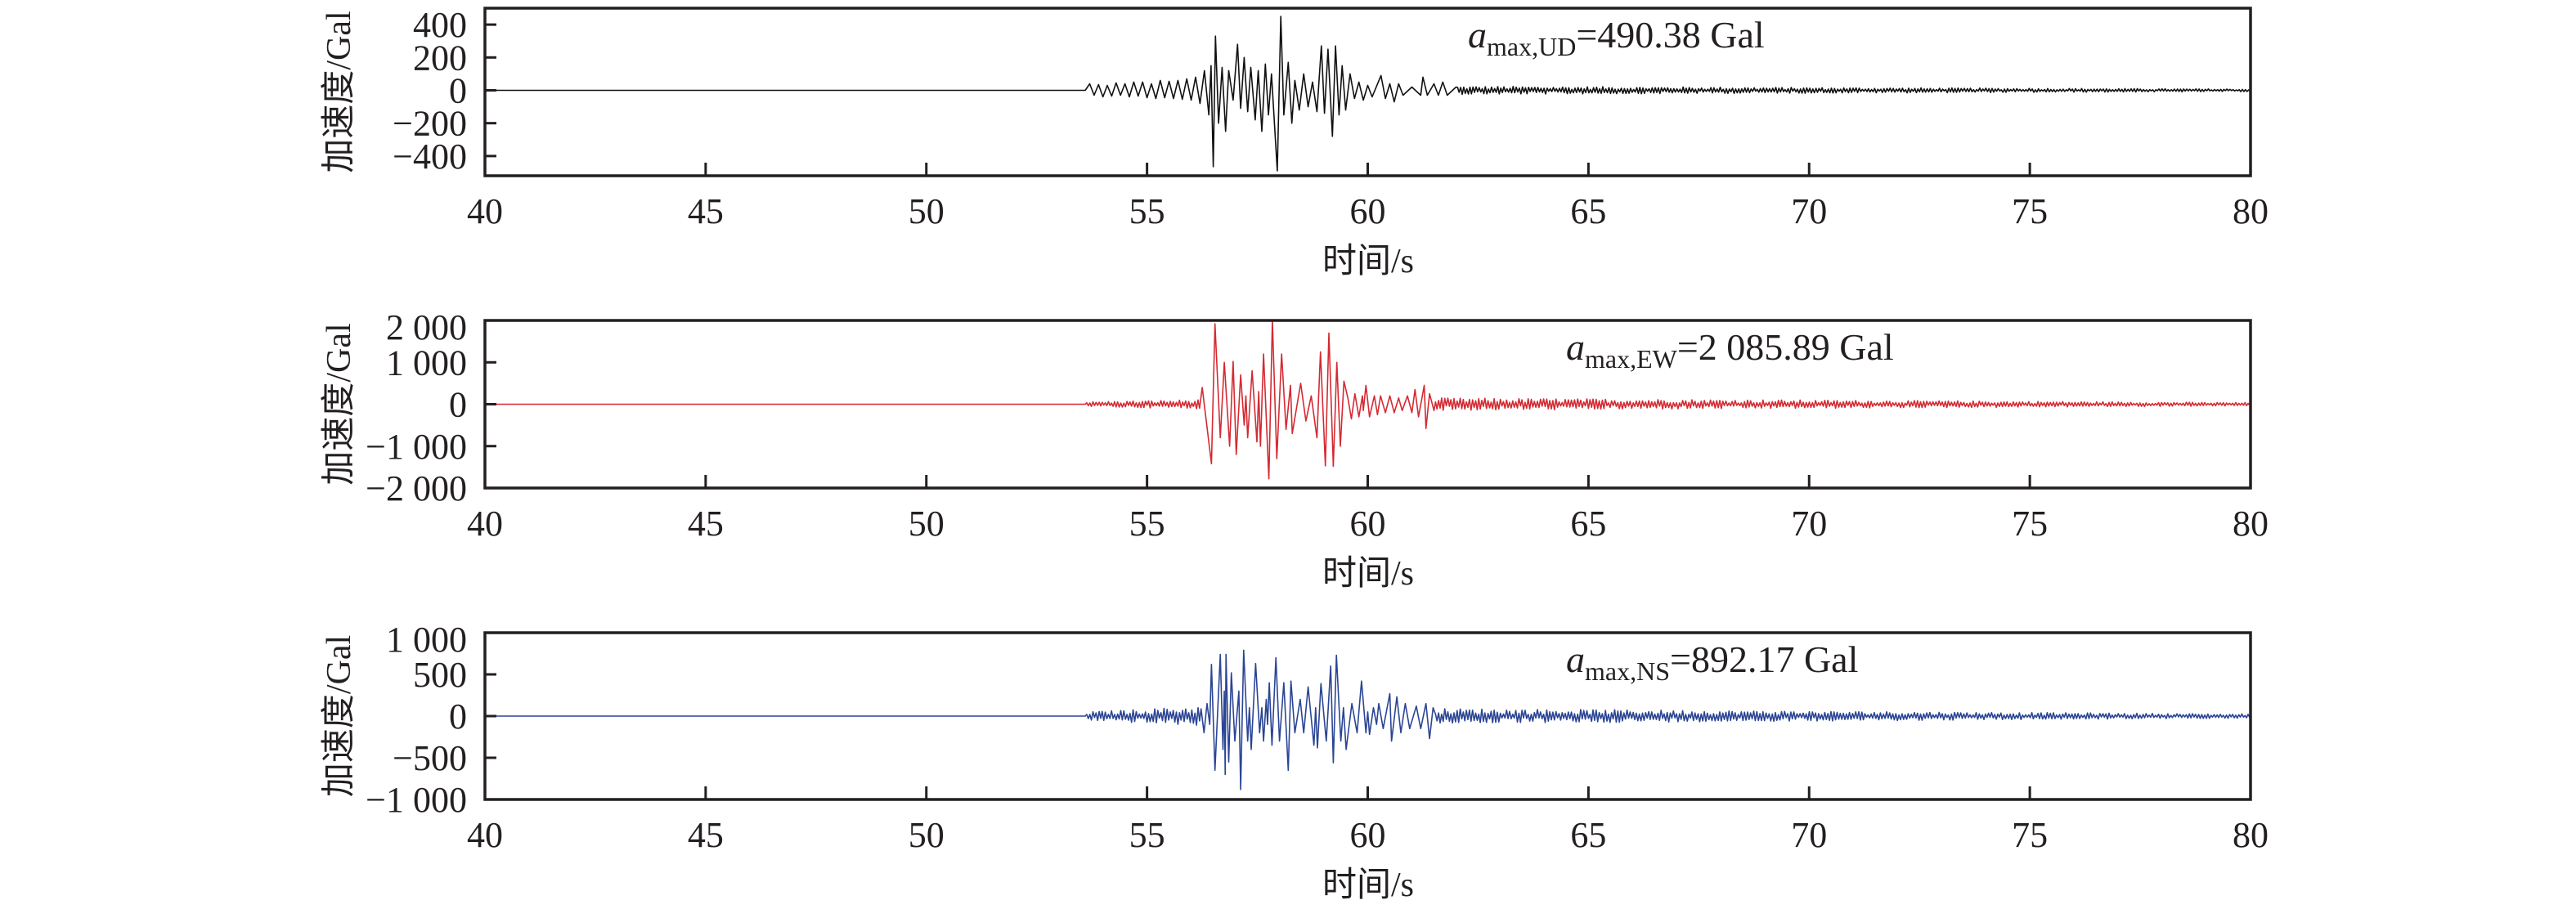 The image size is (2576, 909). Describe the element at coordinates (426, 327) in the screenshot. I see `y-tick-label: 2 000` at that location.